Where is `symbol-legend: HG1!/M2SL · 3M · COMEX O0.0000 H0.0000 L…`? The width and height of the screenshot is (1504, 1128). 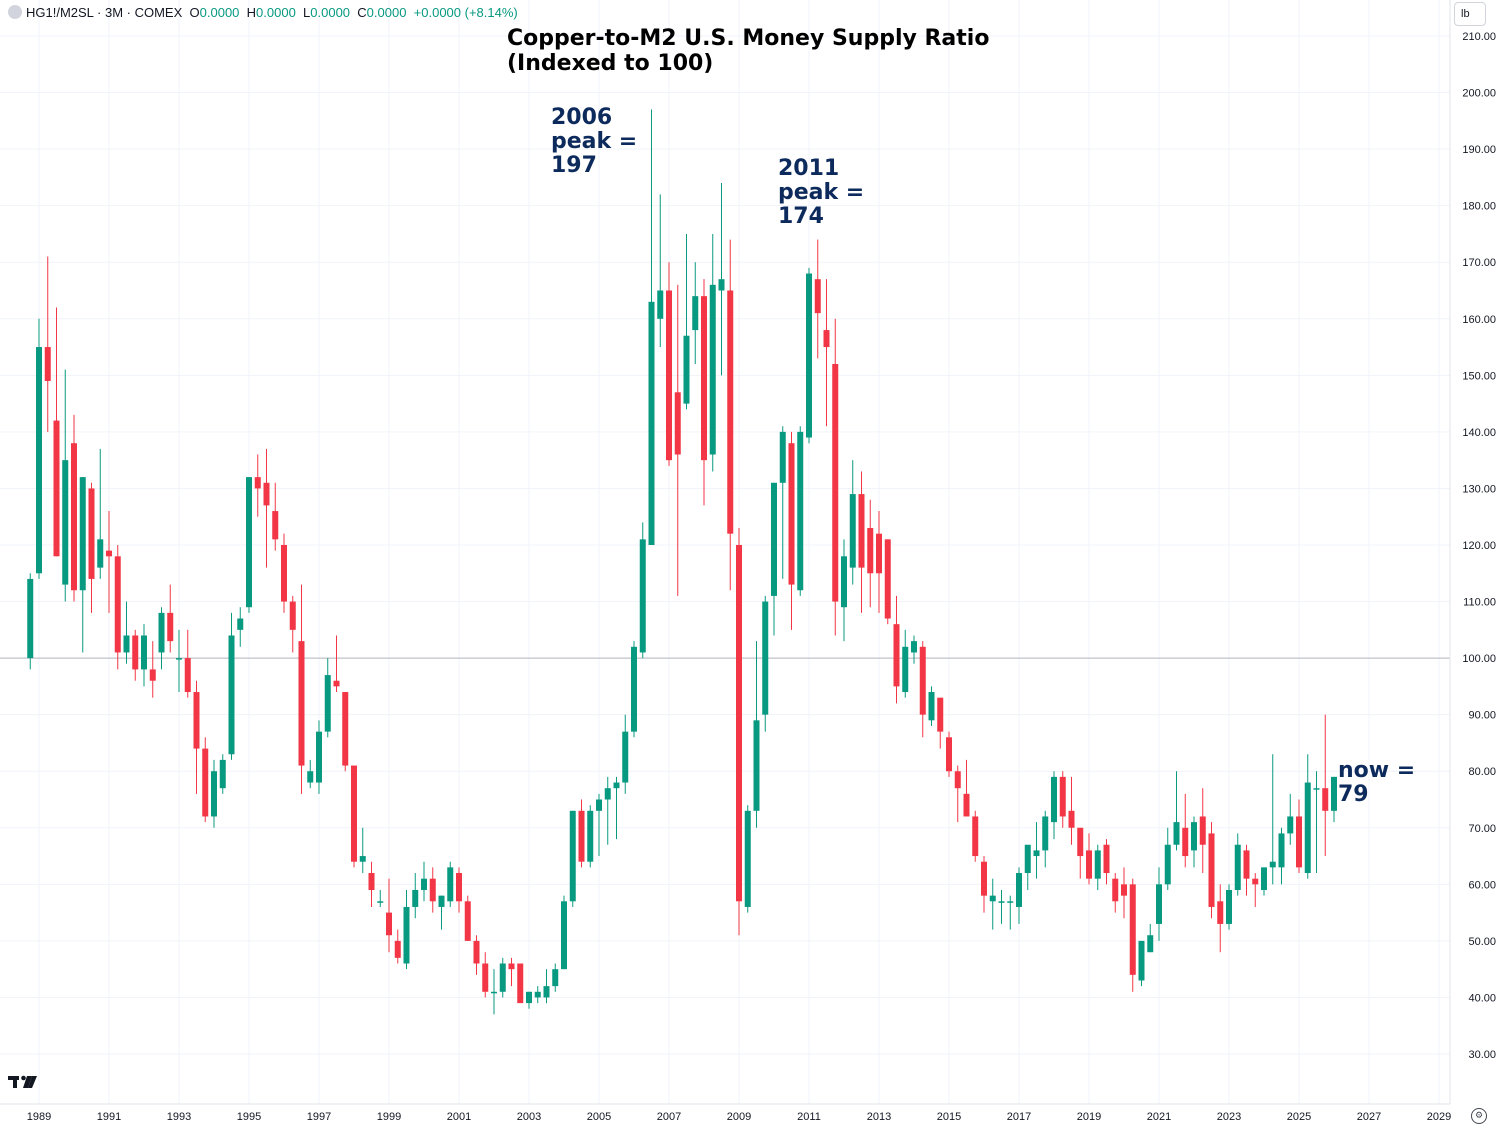
symbol-legend: HG1!/M2SL · 3M · COMEX O0.0000 H0.0000 L… is located at coordinates (263, 12).